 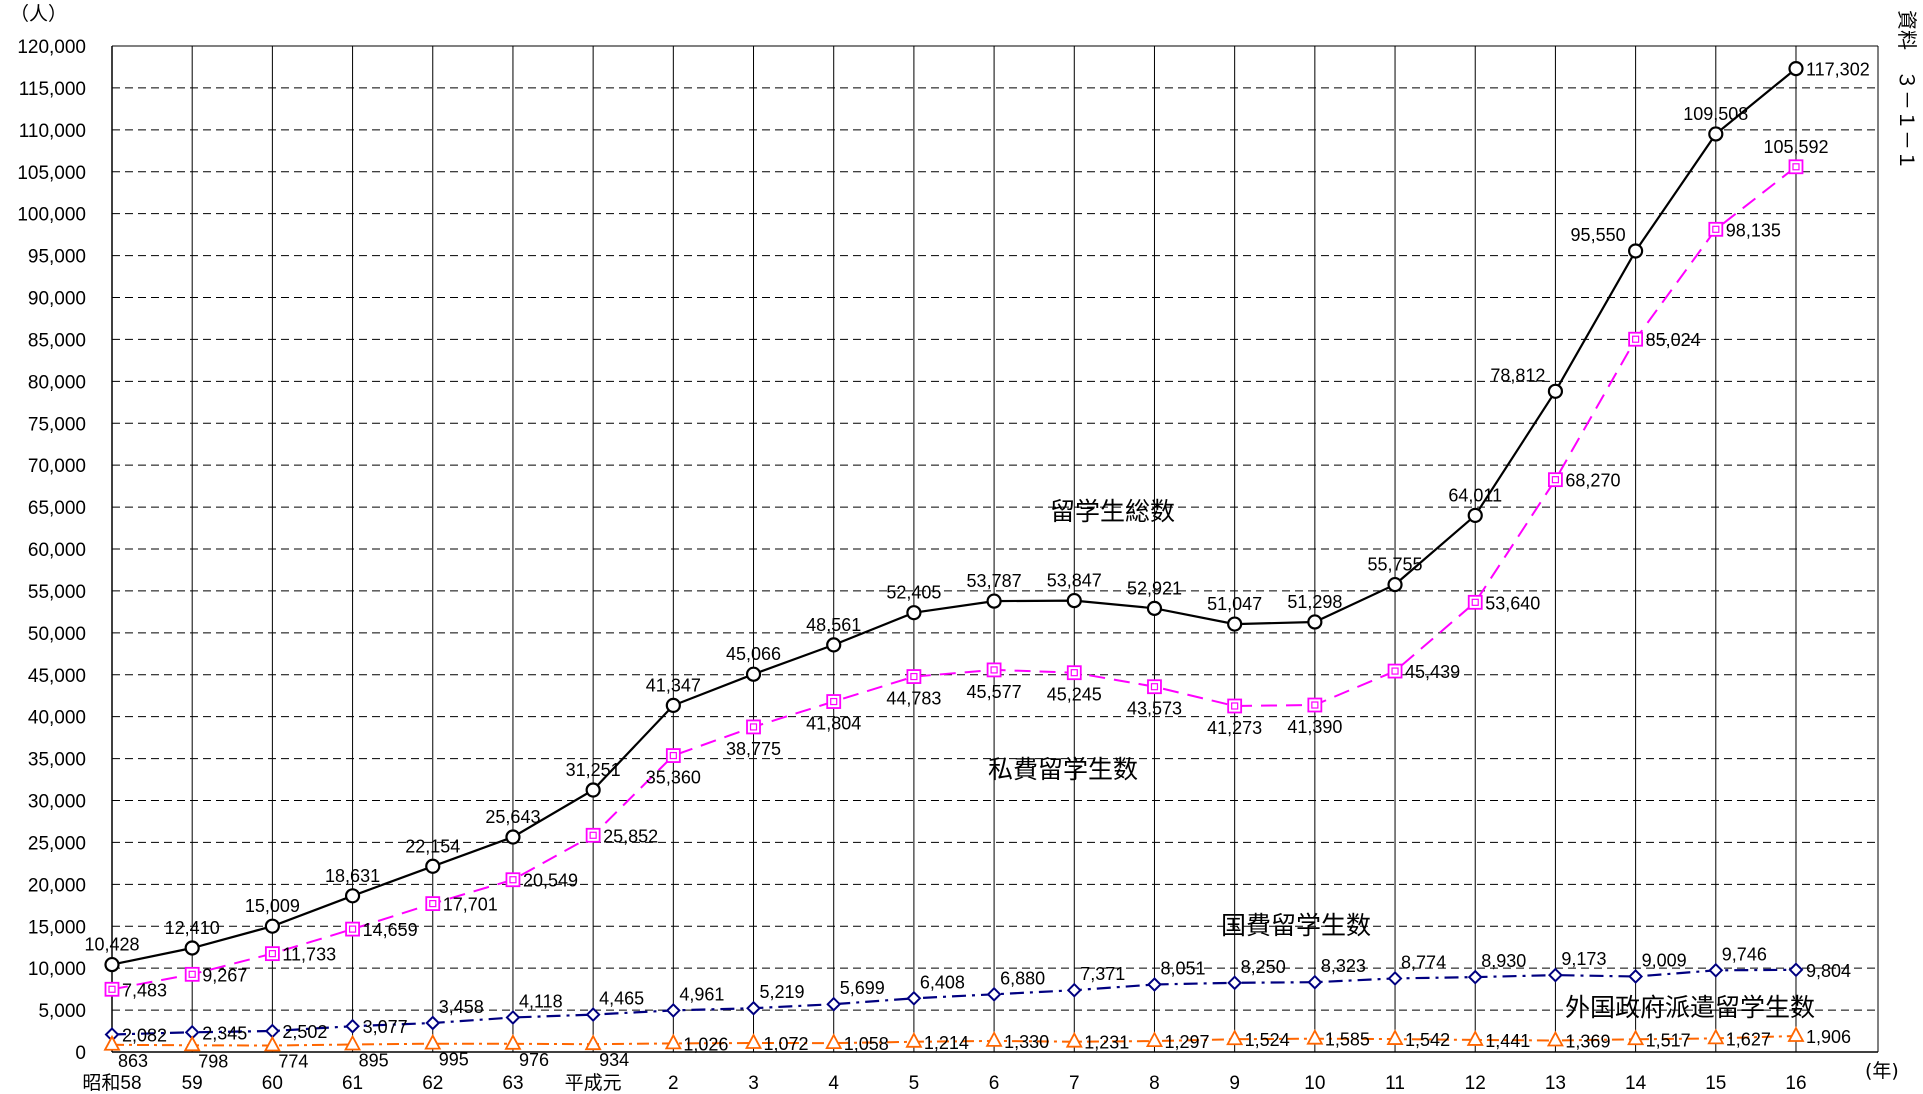 What do you see at coordinates (1102, 974) in the screenshot?
I see `data-label: 7,371` at bounding box center [1102, 974].